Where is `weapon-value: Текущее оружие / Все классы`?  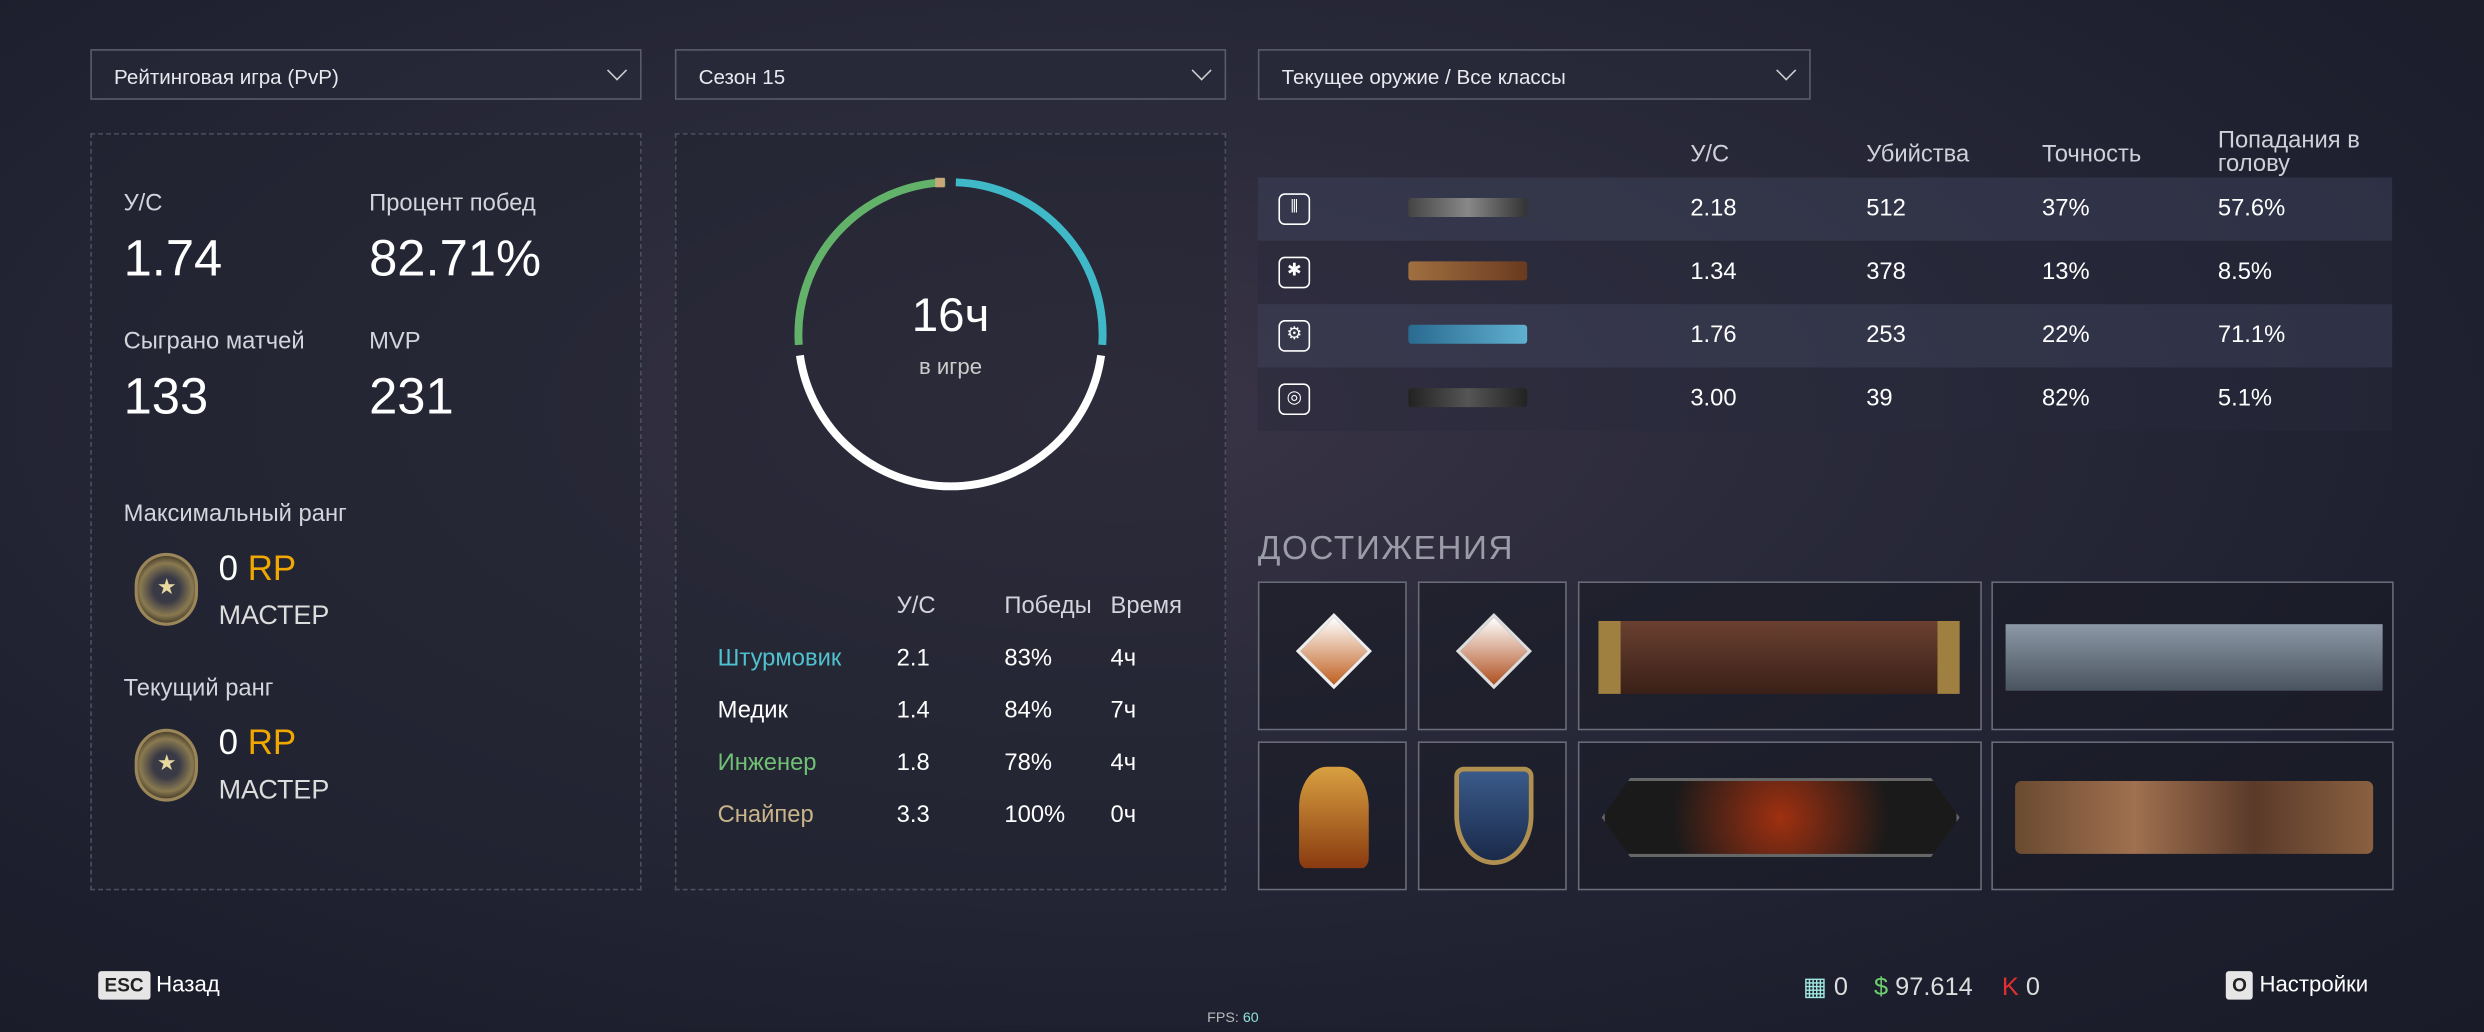 weapon-value: Текущее оружие / Все классы is located at coordinates (1423, 76).